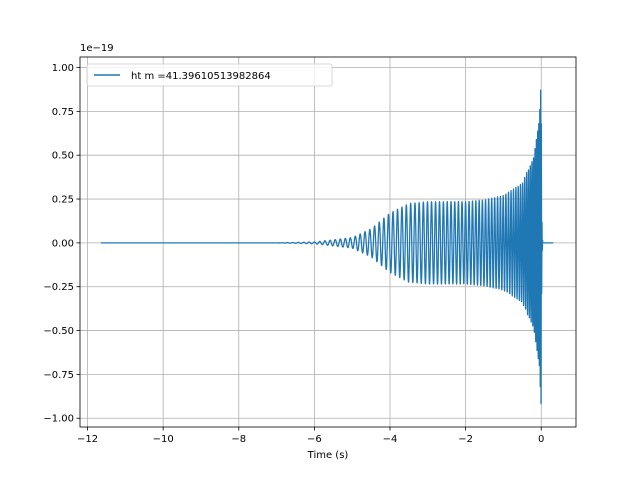 The width and height of the screenshot is (640, 480). Describe the element at coordinates (238, 439) in the screenshot. I see `x-tick-label: −8` at that location.